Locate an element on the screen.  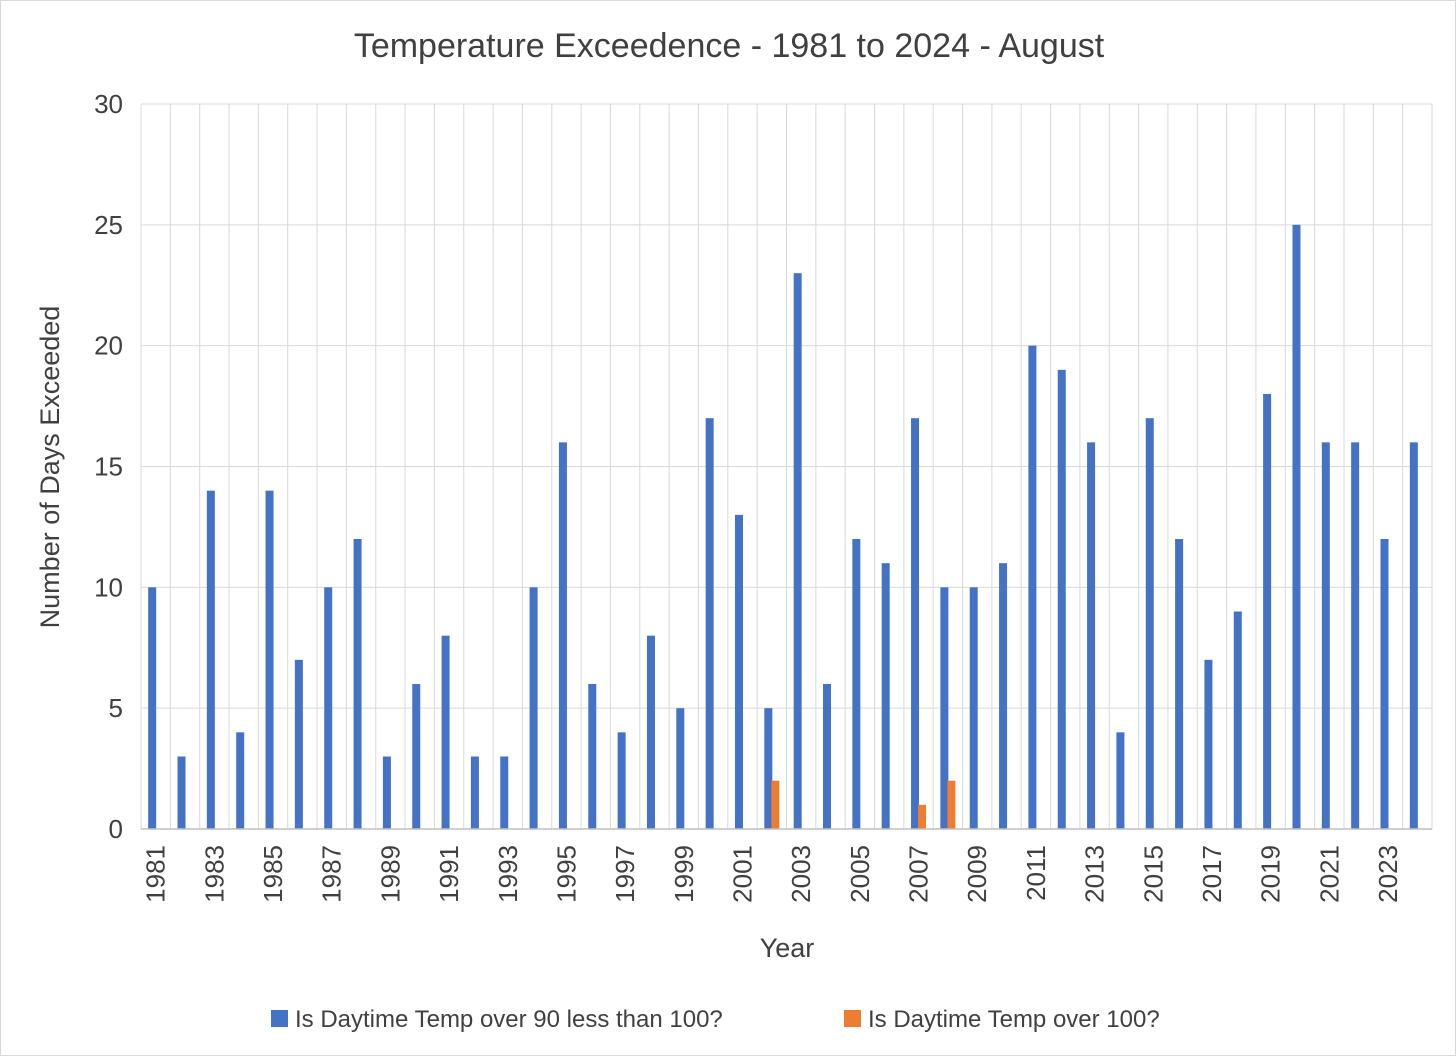
x-tick-label-2017: 2017 is located at coordinates (1212, 874).